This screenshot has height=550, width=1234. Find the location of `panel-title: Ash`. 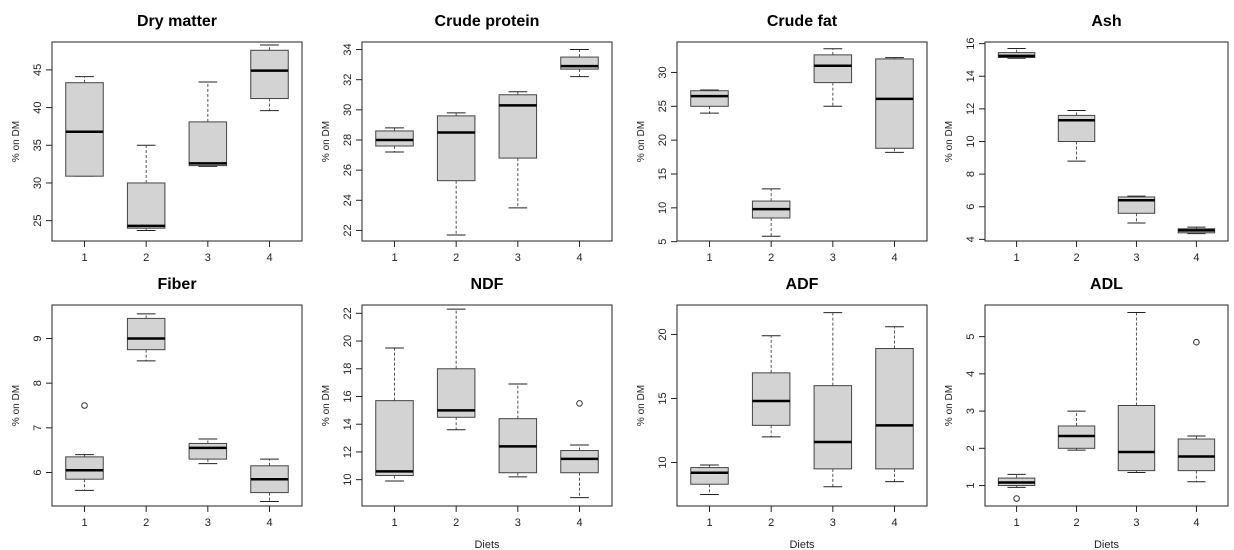

panel-title: Ash is located at coordinates (1106, 21).